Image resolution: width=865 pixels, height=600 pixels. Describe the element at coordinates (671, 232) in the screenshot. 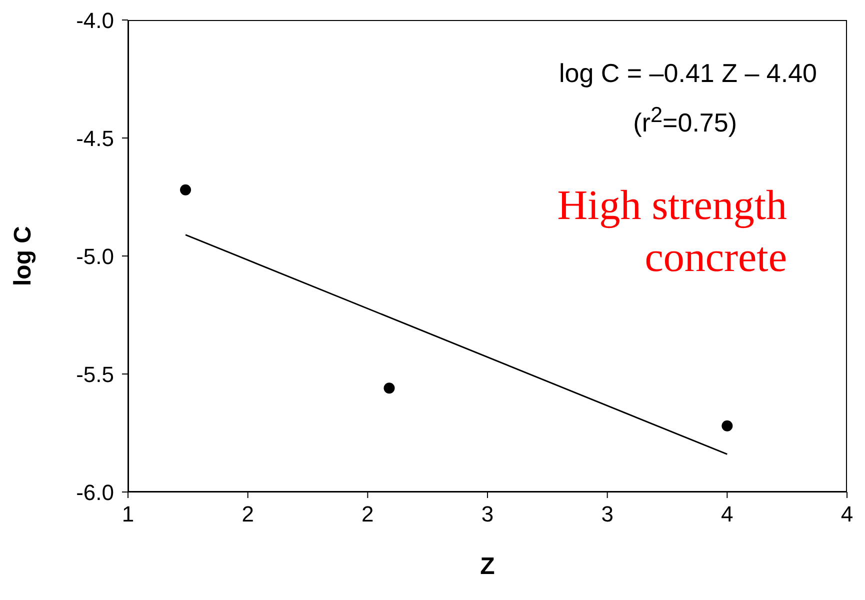

I see `annotation: High strength concrete` at that location.